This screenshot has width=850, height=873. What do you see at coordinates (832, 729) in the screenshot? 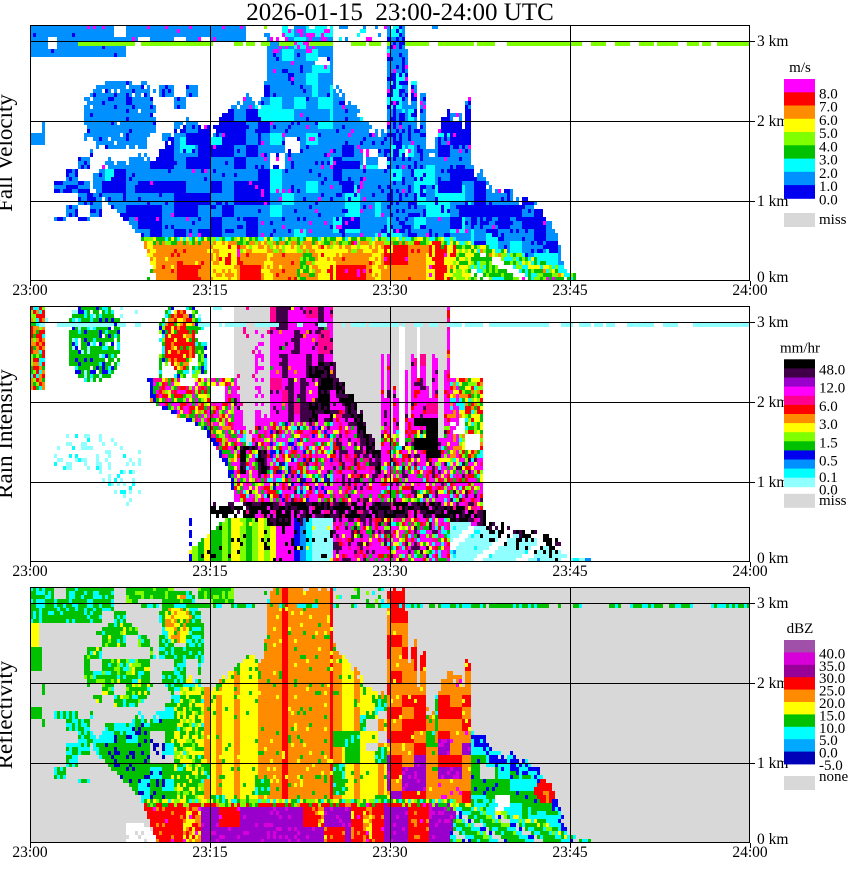
I see `svg-text: 10.0` at bounding box center [832, 729].